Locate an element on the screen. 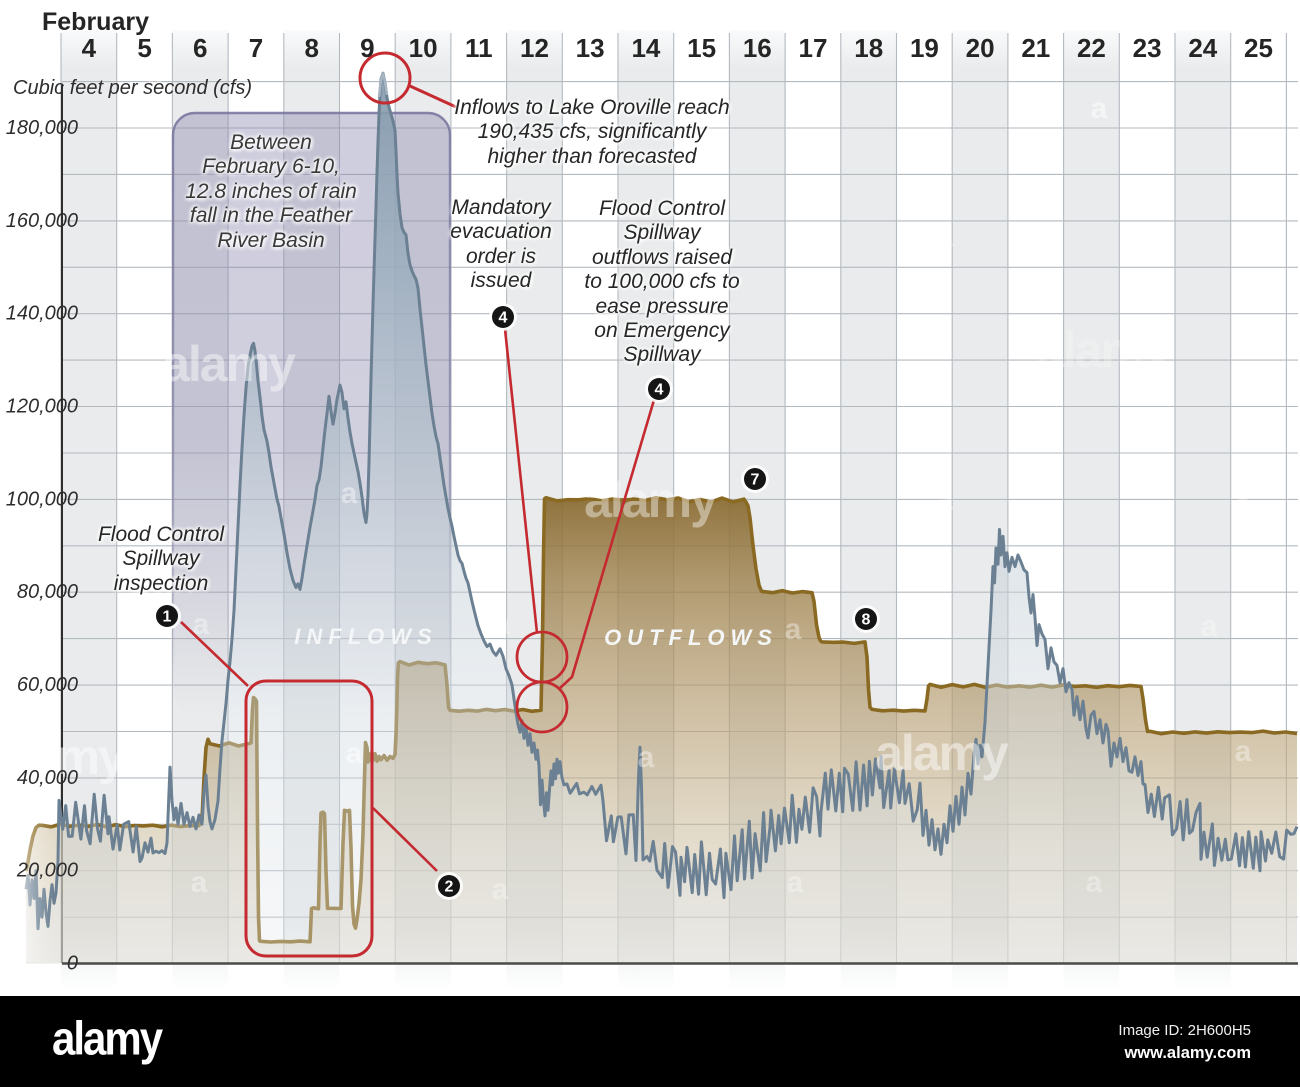 Image resolution: width=1300 pixels, height=1087 pixels. svg-text: 25 is located at coordinates (1258, 48).